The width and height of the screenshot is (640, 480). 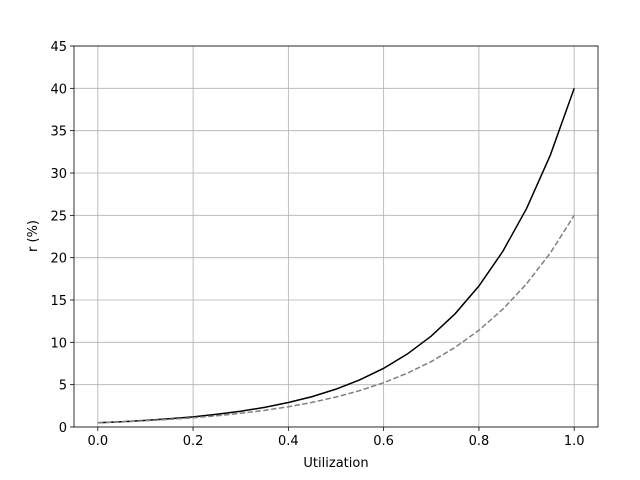 What do you see at coordinates (97, 441) in the screenshot?
I see `x-tick-label: 0.0` at bounding box center [97, 441].